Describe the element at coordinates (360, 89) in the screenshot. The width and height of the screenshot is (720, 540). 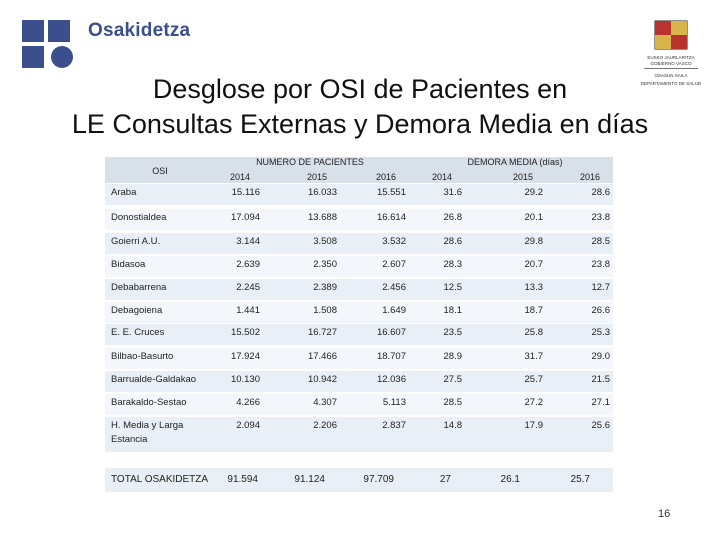
I see `slide-title-line-1: Desglose por OSI de Pacientes en` at that location.